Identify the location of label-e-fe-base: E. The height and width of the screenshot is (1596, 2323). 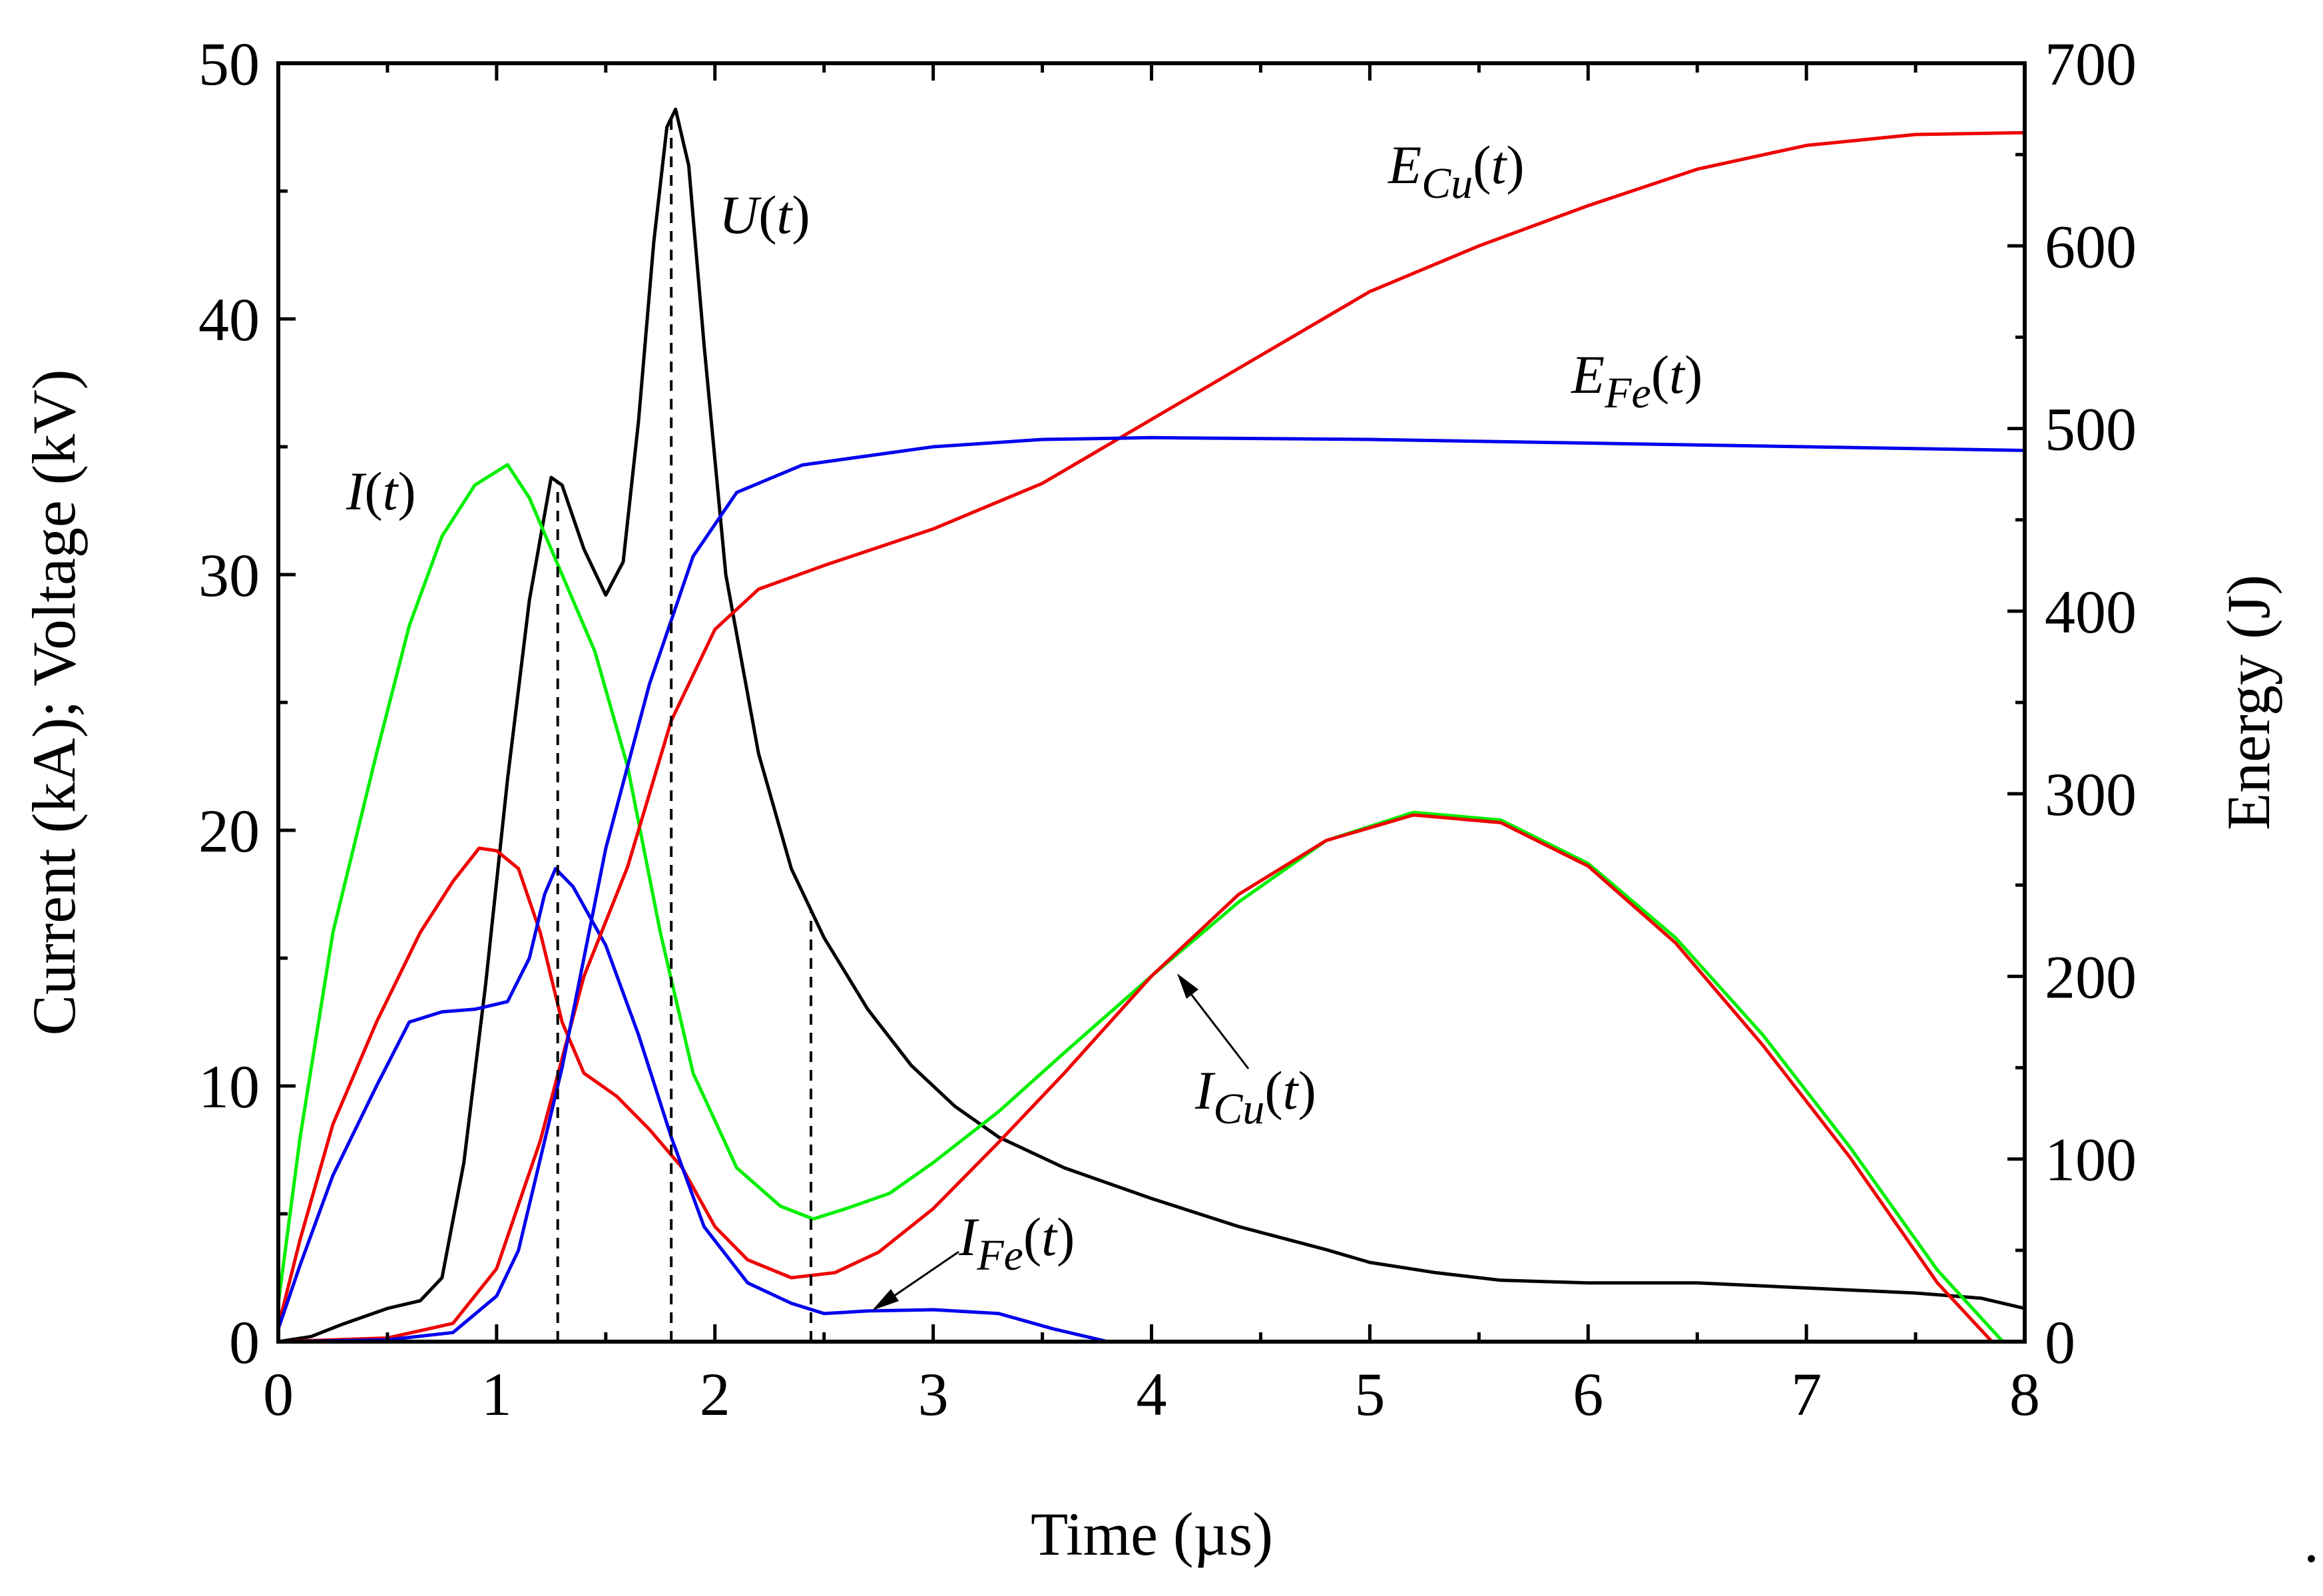
(1588, 374).